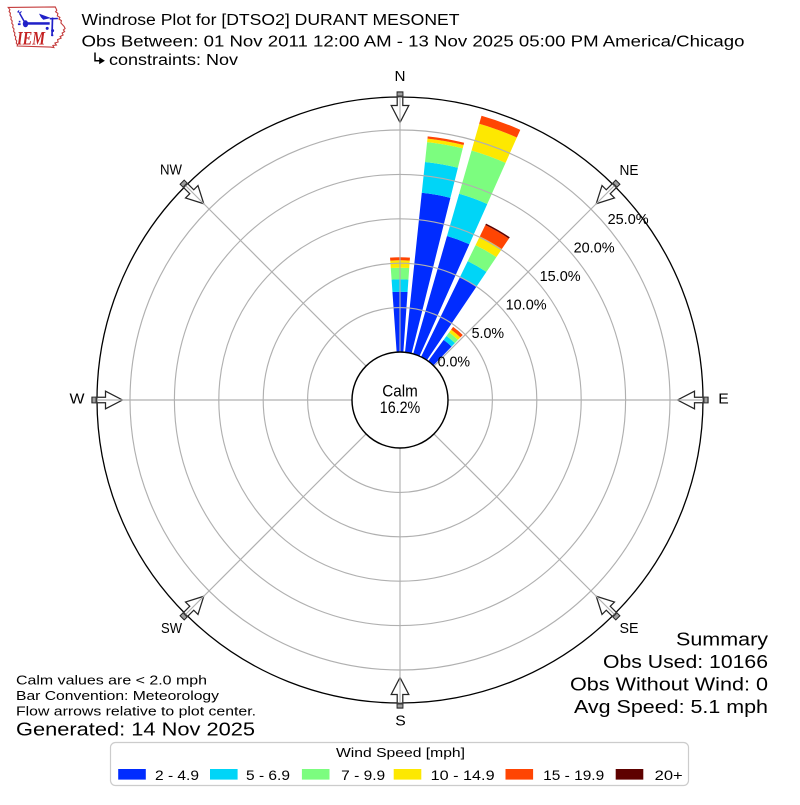 Image resolution: width=800 pixels, height=805 pixels. I want to click on svg-text: 15 - 19.9, so click(573, 775).